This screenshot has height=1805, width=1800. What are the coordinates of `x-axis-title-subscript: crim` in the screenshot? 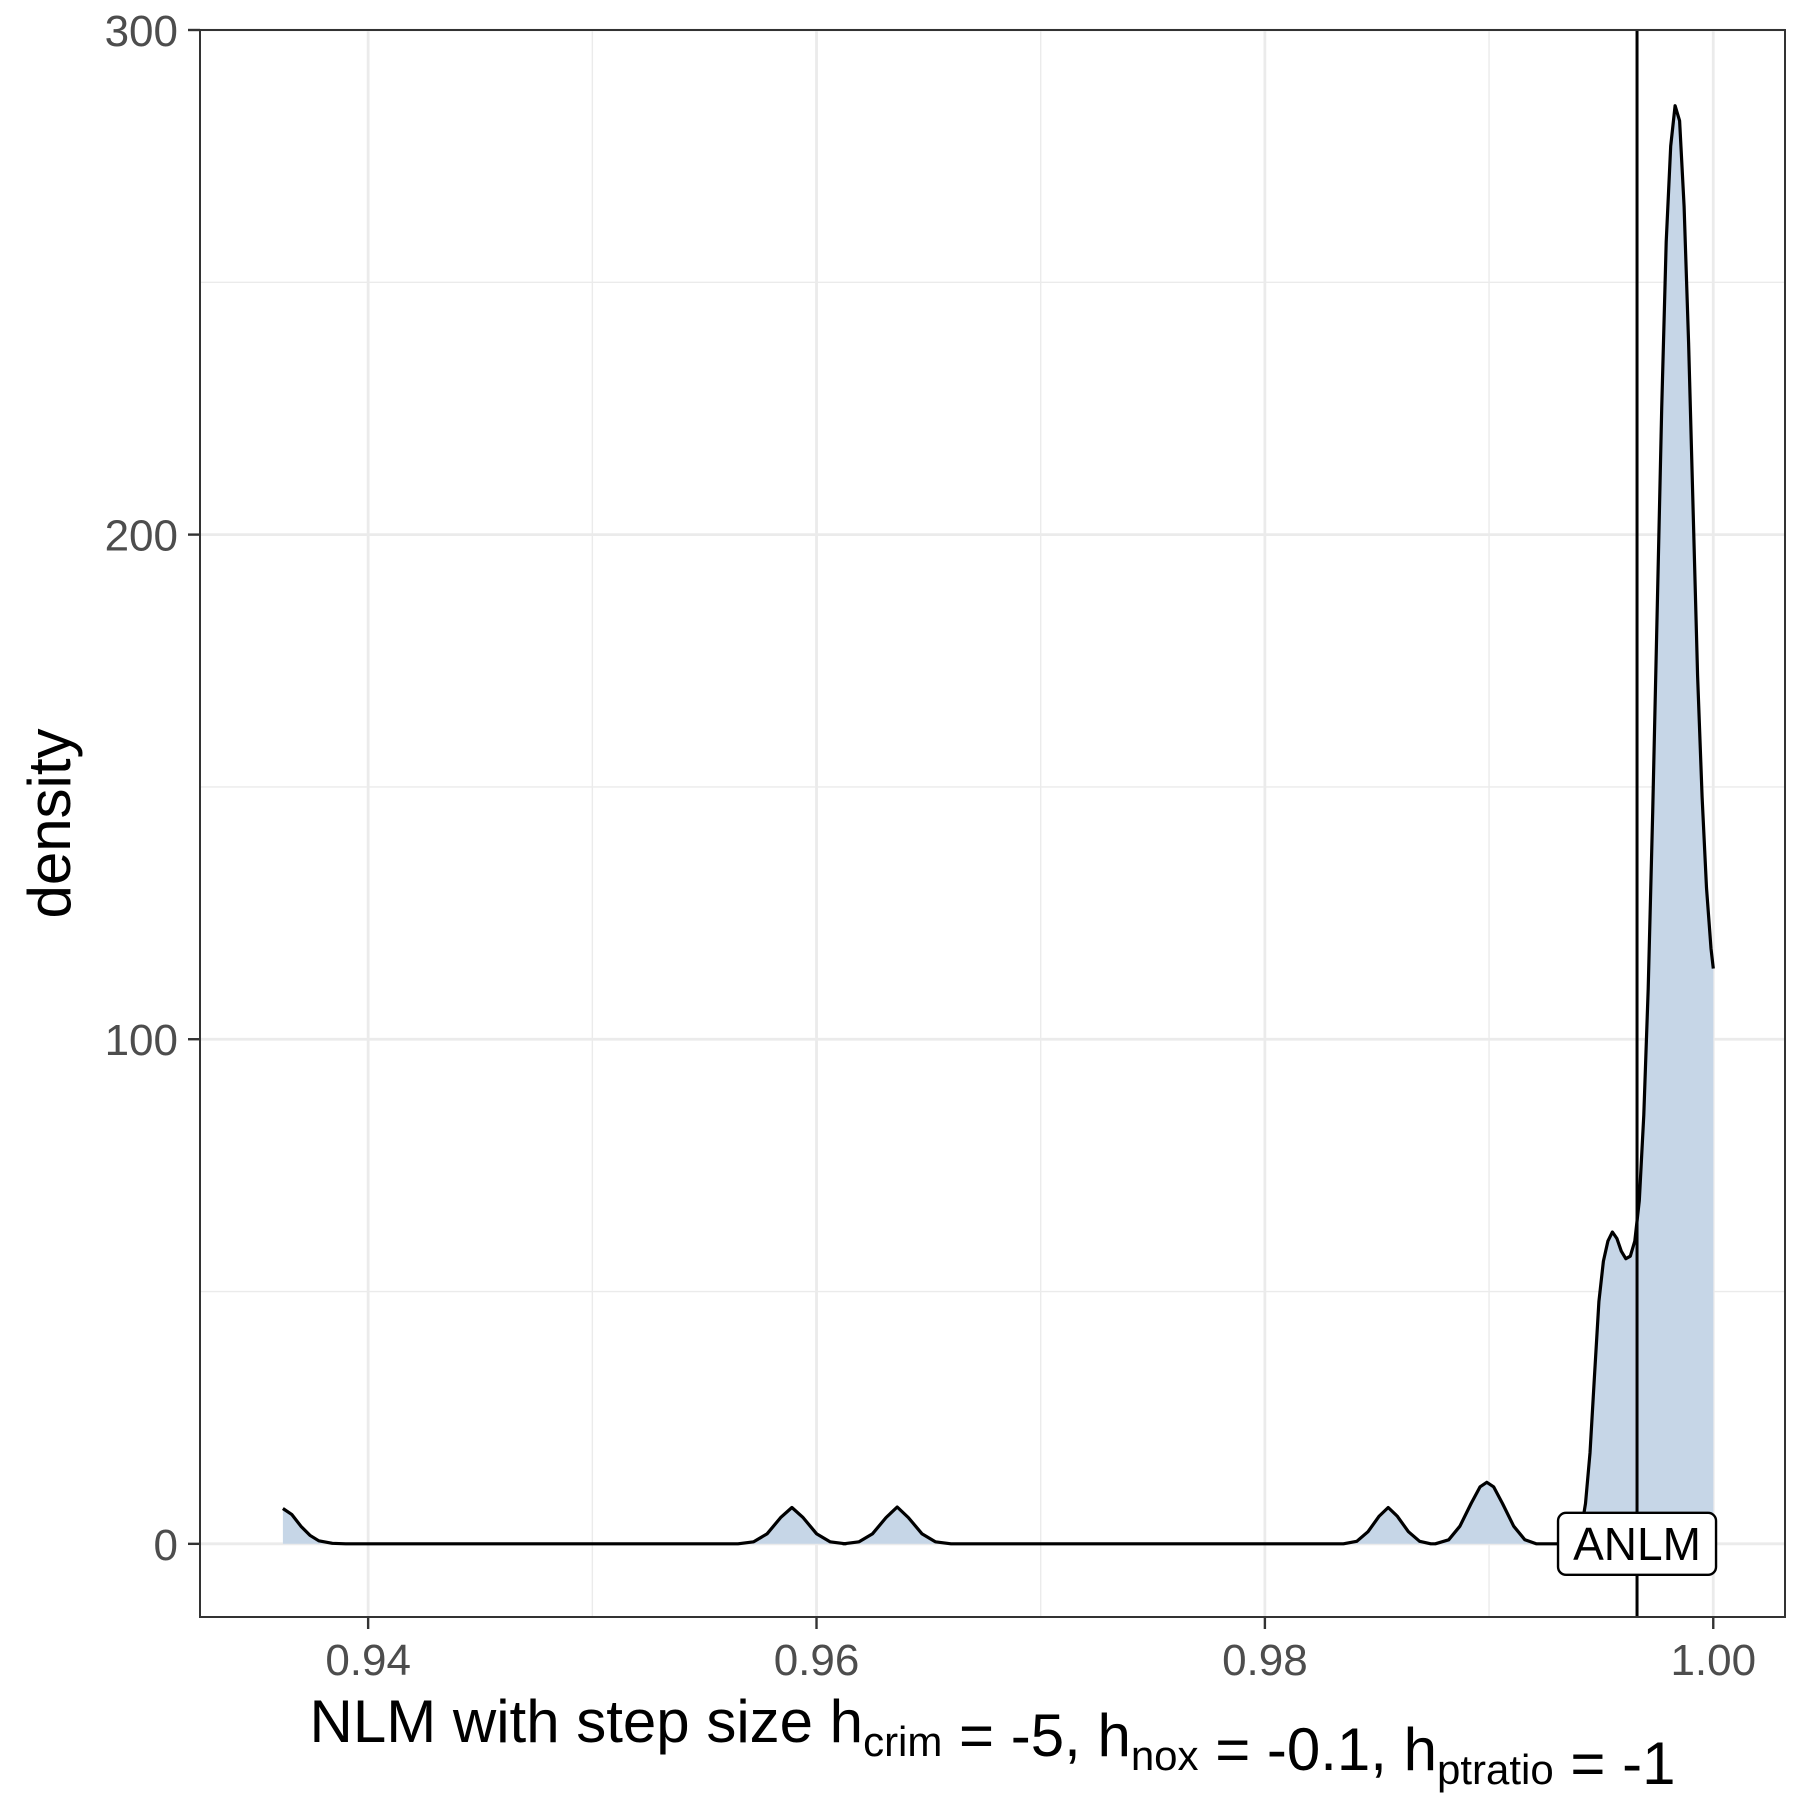 It's located at (902, 1741).